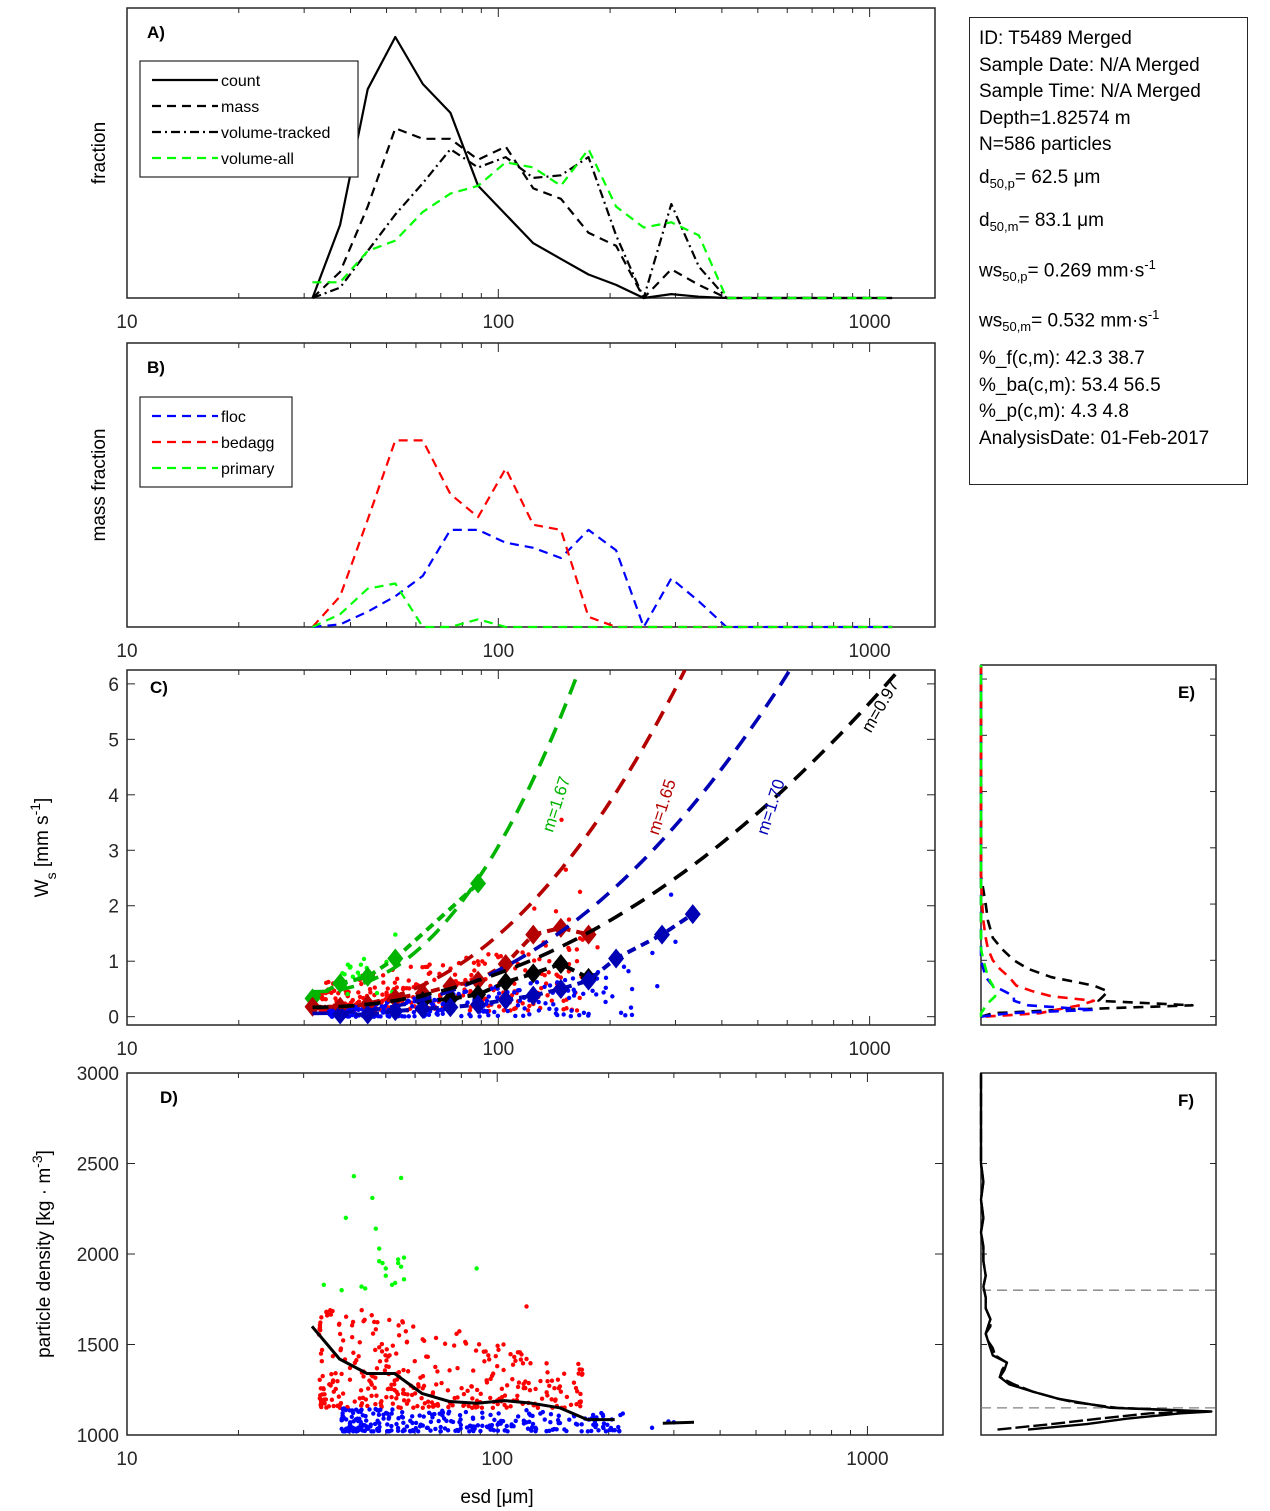 The image size is (1270, 1511). What do you see at coordinates (602, 847) in the screenshot?
I see `plot-area` at bounding box center [602, 847].